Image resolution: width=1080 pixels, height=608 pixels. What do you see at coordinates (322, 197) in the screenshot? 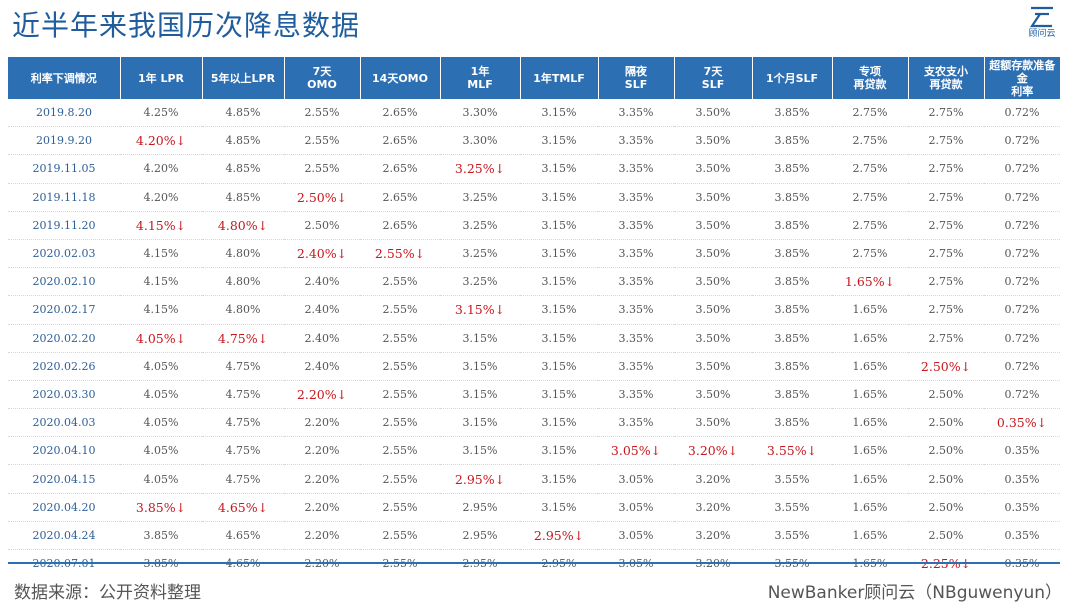
I see `rate-cell-cut: 2.50%↓` at bounding box center [322, 197].